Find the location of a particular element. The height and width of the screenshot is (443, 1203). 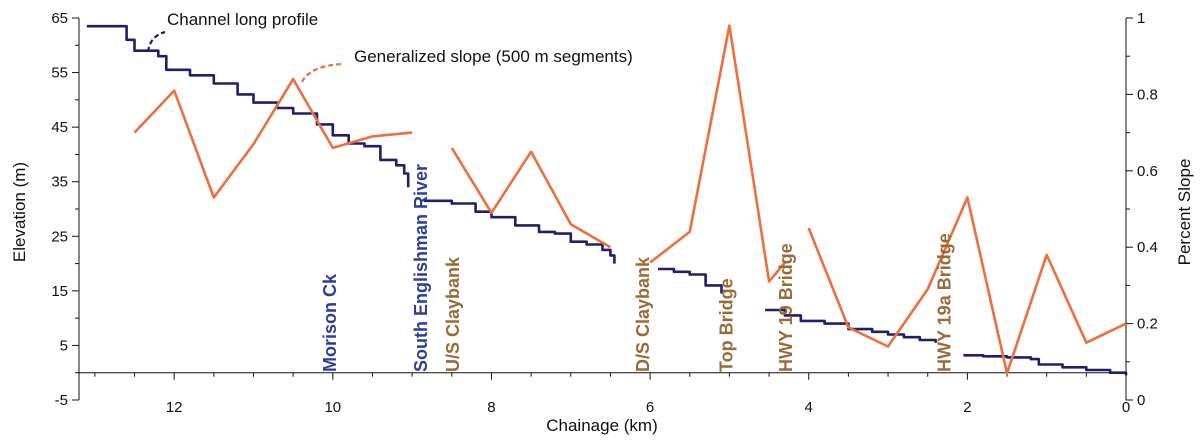

annotation-label: South Englishman River is located at coordinates (421, 268).